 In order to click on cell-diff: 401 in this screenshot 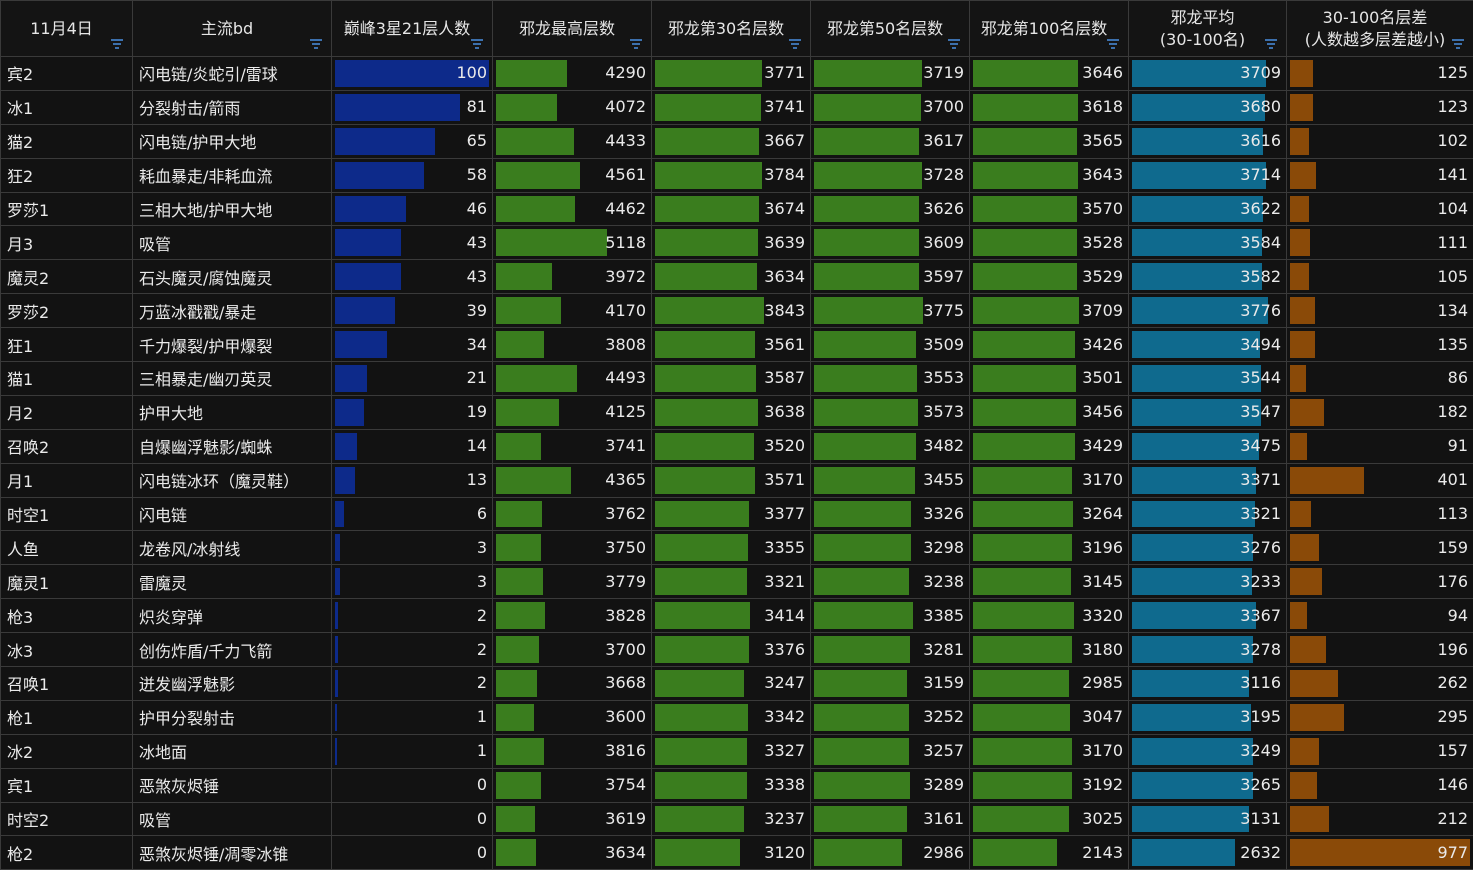, I will do `click(1380, 480)`.